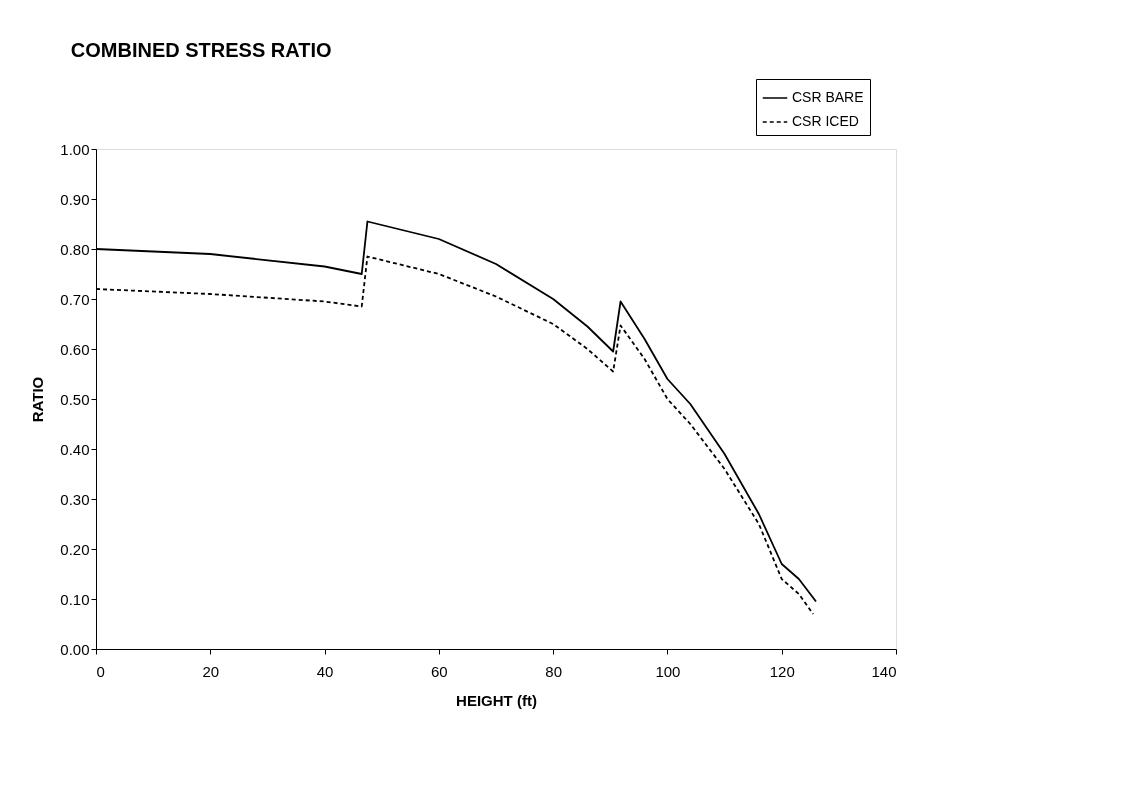 This screenshot has width=1131, height=786. What do you see at coordinates (75, 499) in the screenshot?
I see `y-tick-label: 0.30` at bounding box center [75, 499].